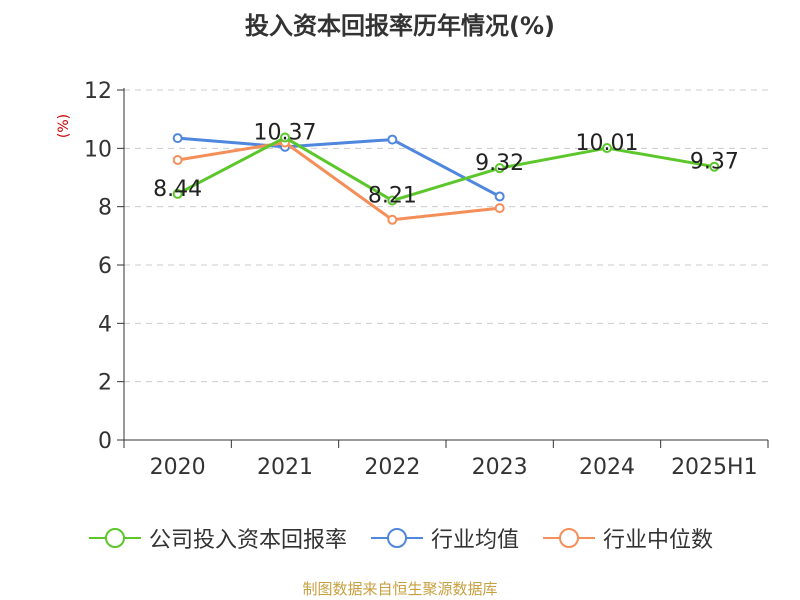 The width and height of the screenshot is (800, 600). Describe the element at coordinates (105, 208) in the screenshot. I see `y-tick-label: 8` at that location.